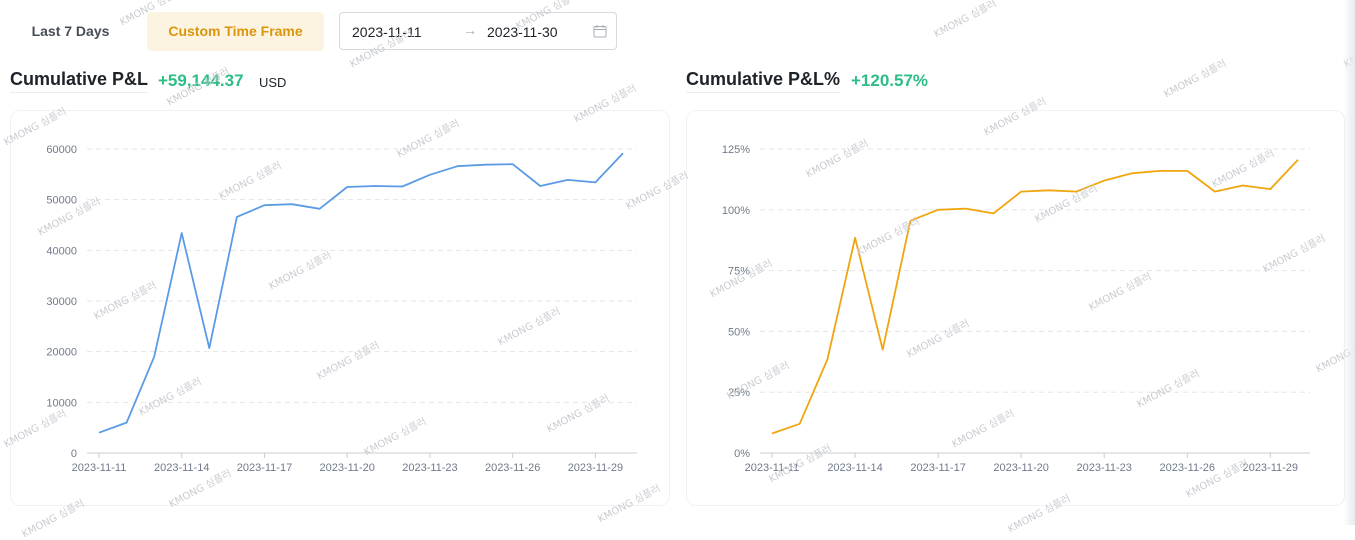  I want to click on pct-y-tick-label: 100%, so click(736, 211).